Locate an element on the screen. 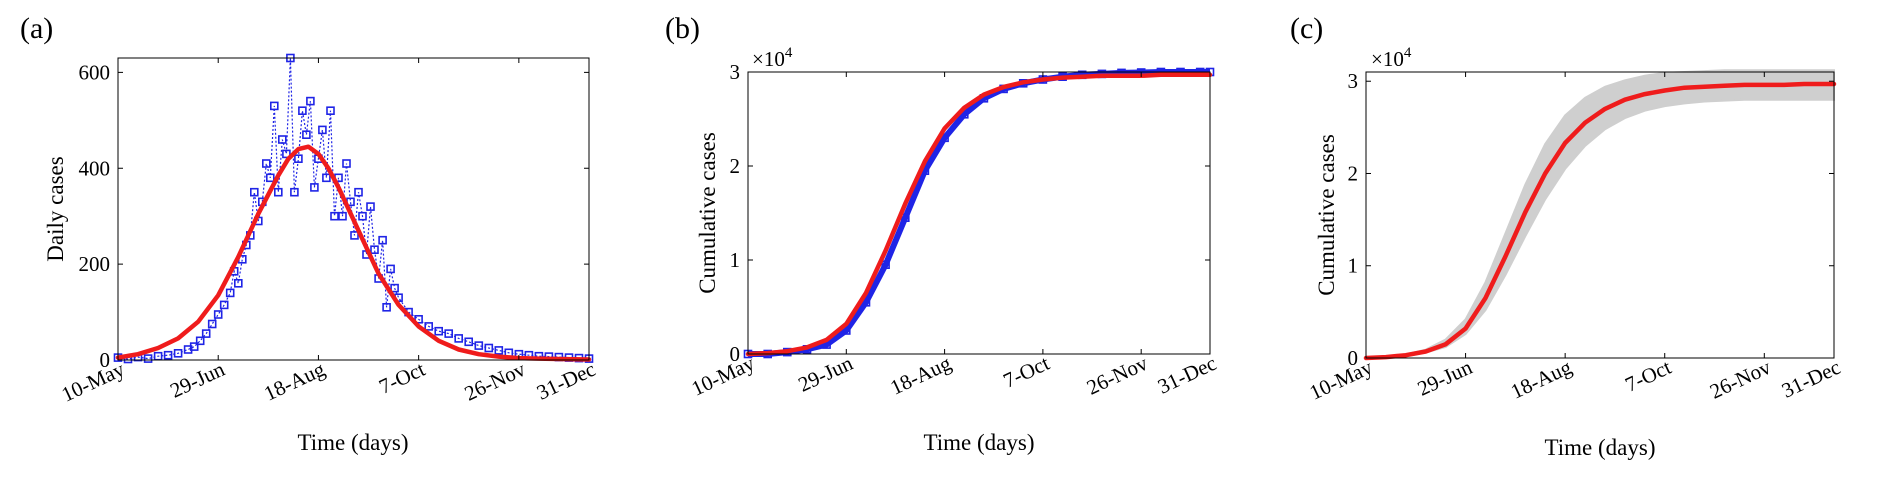 The width and height of the screenshot is (1882, 481). panel-b-x-tick-label: 26-Nov is located at coordinates (1117, 375).